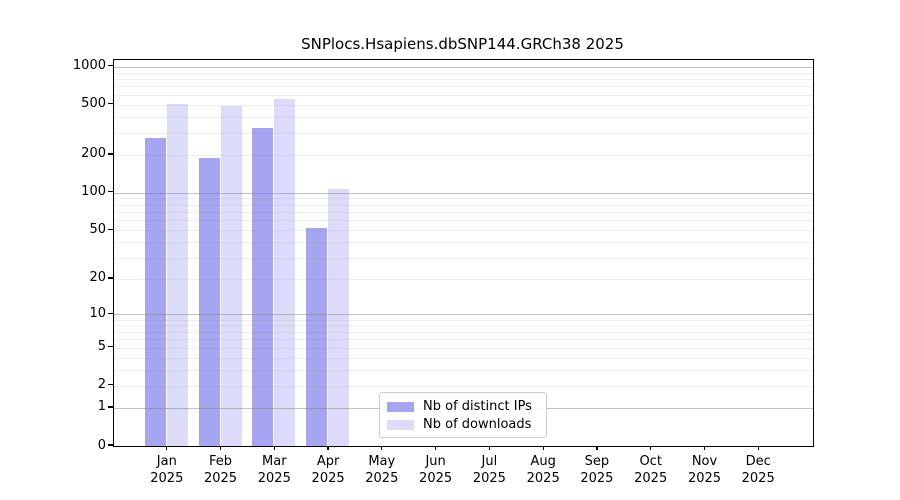 The image size is (900, 500). Describe the element at coordinates (274, 470) in the screenshot. I see `x-axis-tick-label: Mar 2025` at that location.